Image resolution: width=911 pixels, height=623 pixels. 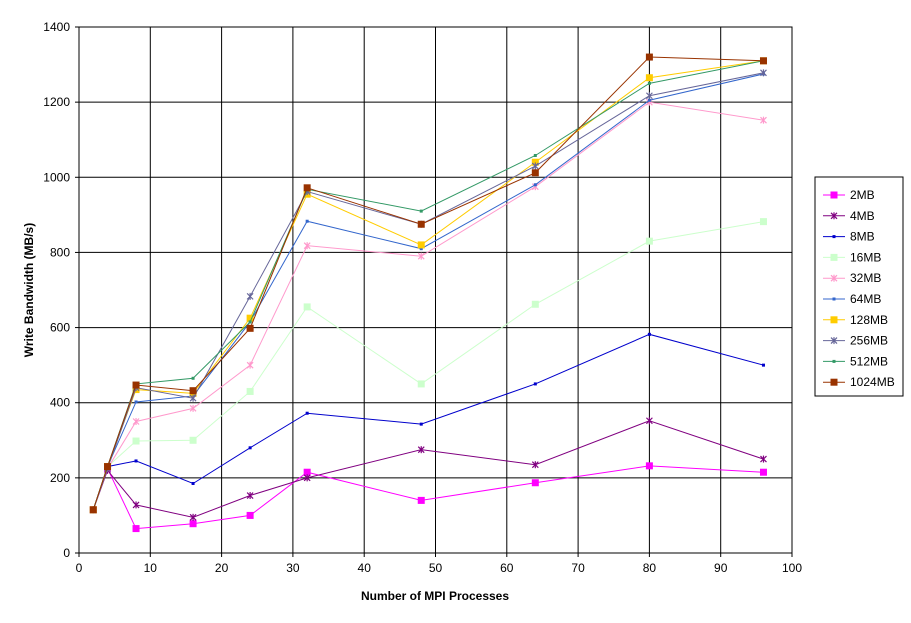 What do you see at coordinates (56, 177) in the screenshot?
I see `y-tick-label: 1000` at bounding box center [56, 177].